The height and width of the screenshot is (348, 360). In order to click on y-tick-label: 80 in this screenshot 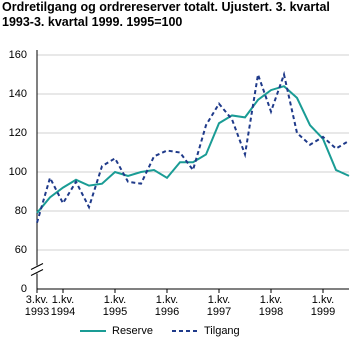, I will do `click(21, 211)`.